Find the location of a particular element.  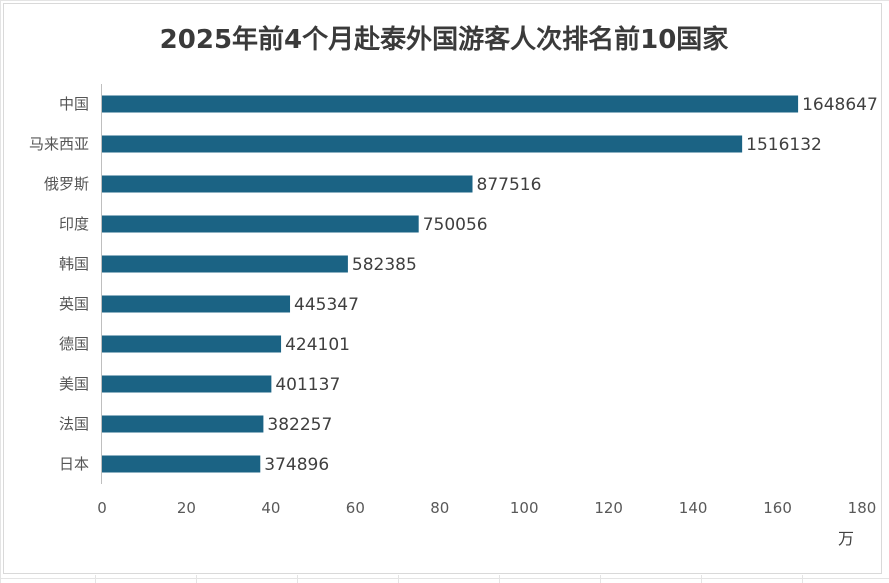

x-tick-label: 160 is located at coordinates (777, 508).